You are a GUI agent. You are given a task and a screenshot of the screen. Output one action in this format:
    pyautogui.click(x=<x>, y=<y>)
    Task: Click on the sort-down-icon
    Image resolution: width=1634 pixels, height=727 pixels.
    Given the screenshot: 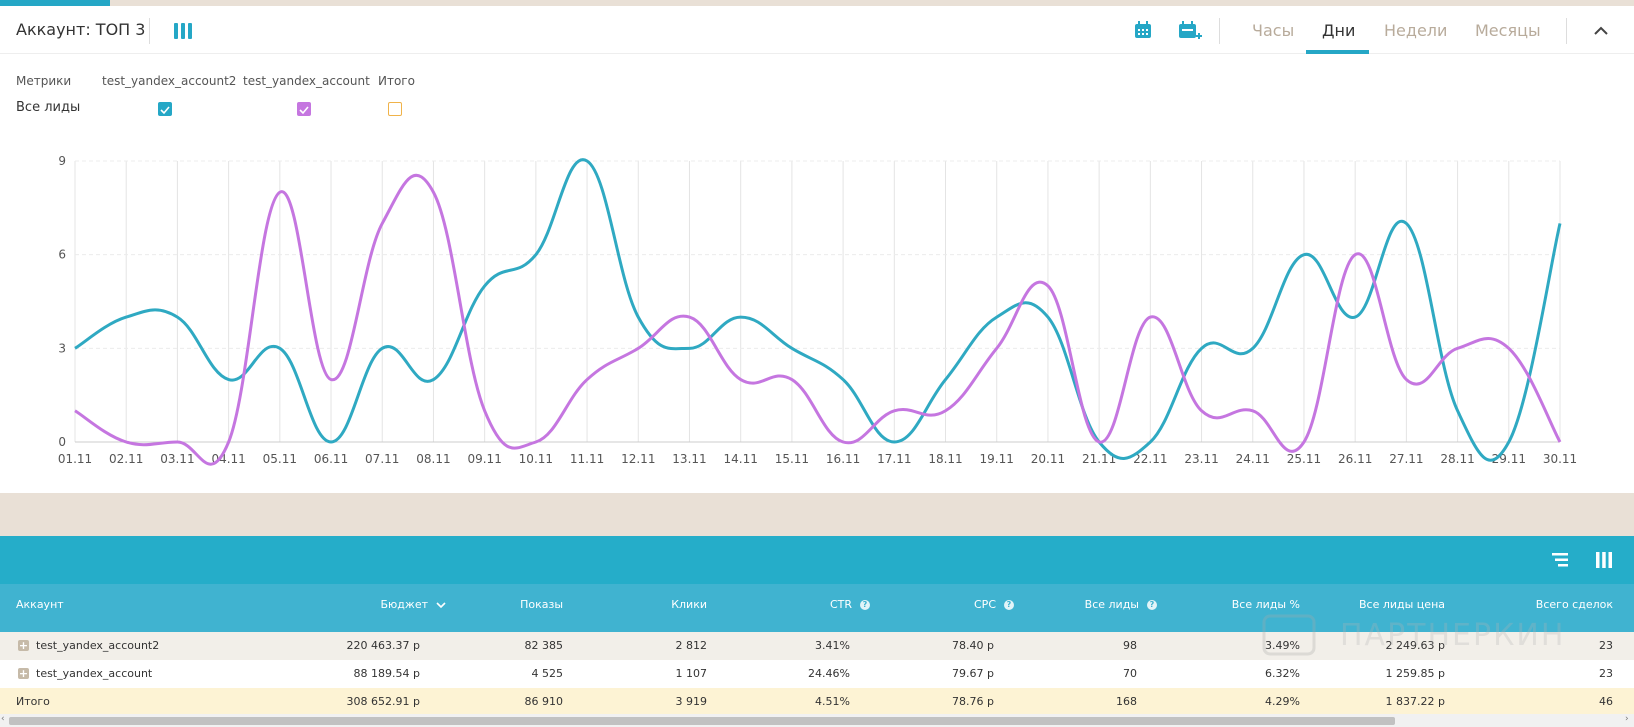 What is the action you would take?
    pyautogui.click(x=441, y=605)
    